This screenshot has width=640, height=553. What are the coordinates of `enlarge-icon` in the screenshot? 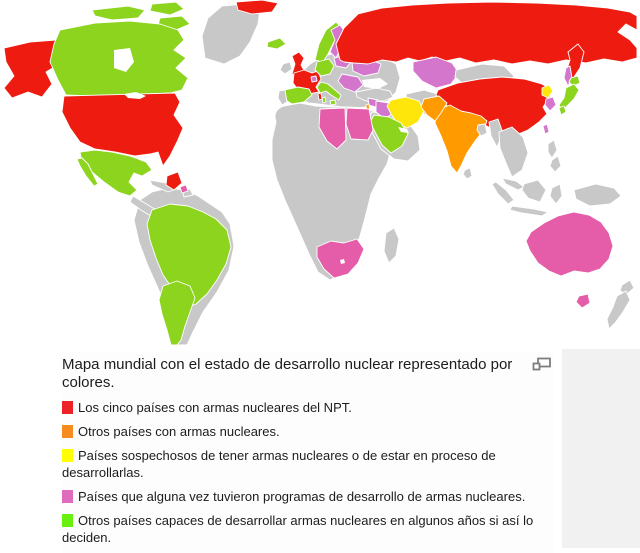 It's located at (542, 364).